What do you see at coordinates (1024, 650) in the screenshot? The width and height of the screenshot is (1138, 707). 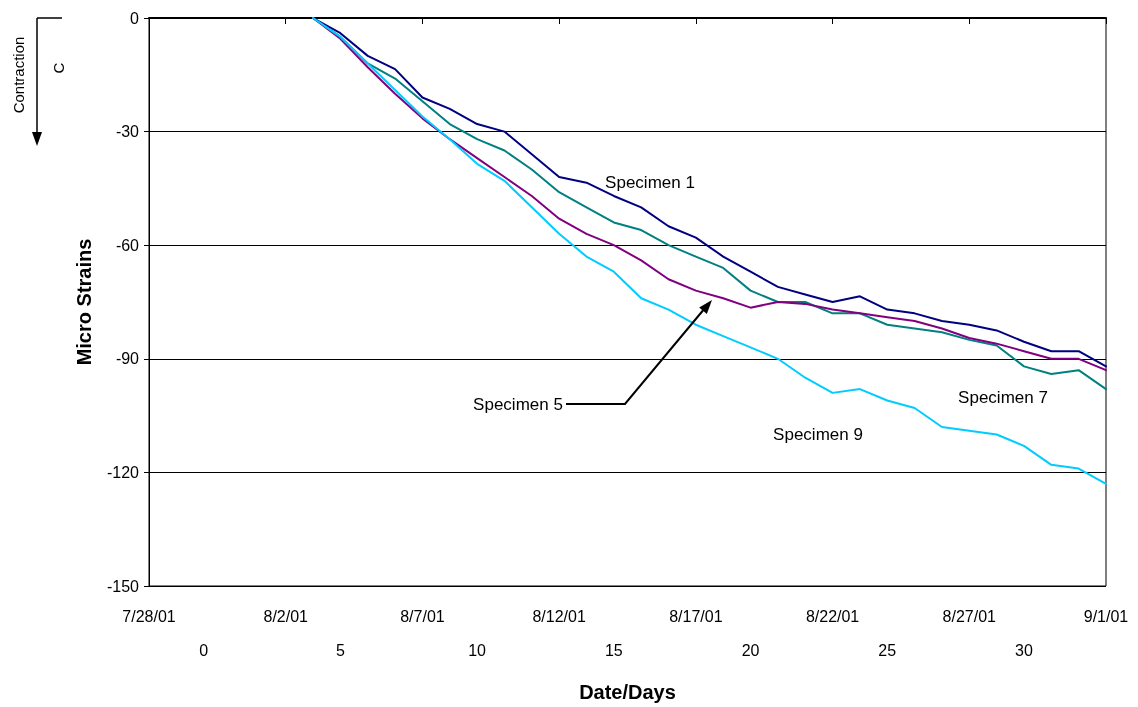 I see `x2-tick-label: 30` at bounding box center [1024, 650].